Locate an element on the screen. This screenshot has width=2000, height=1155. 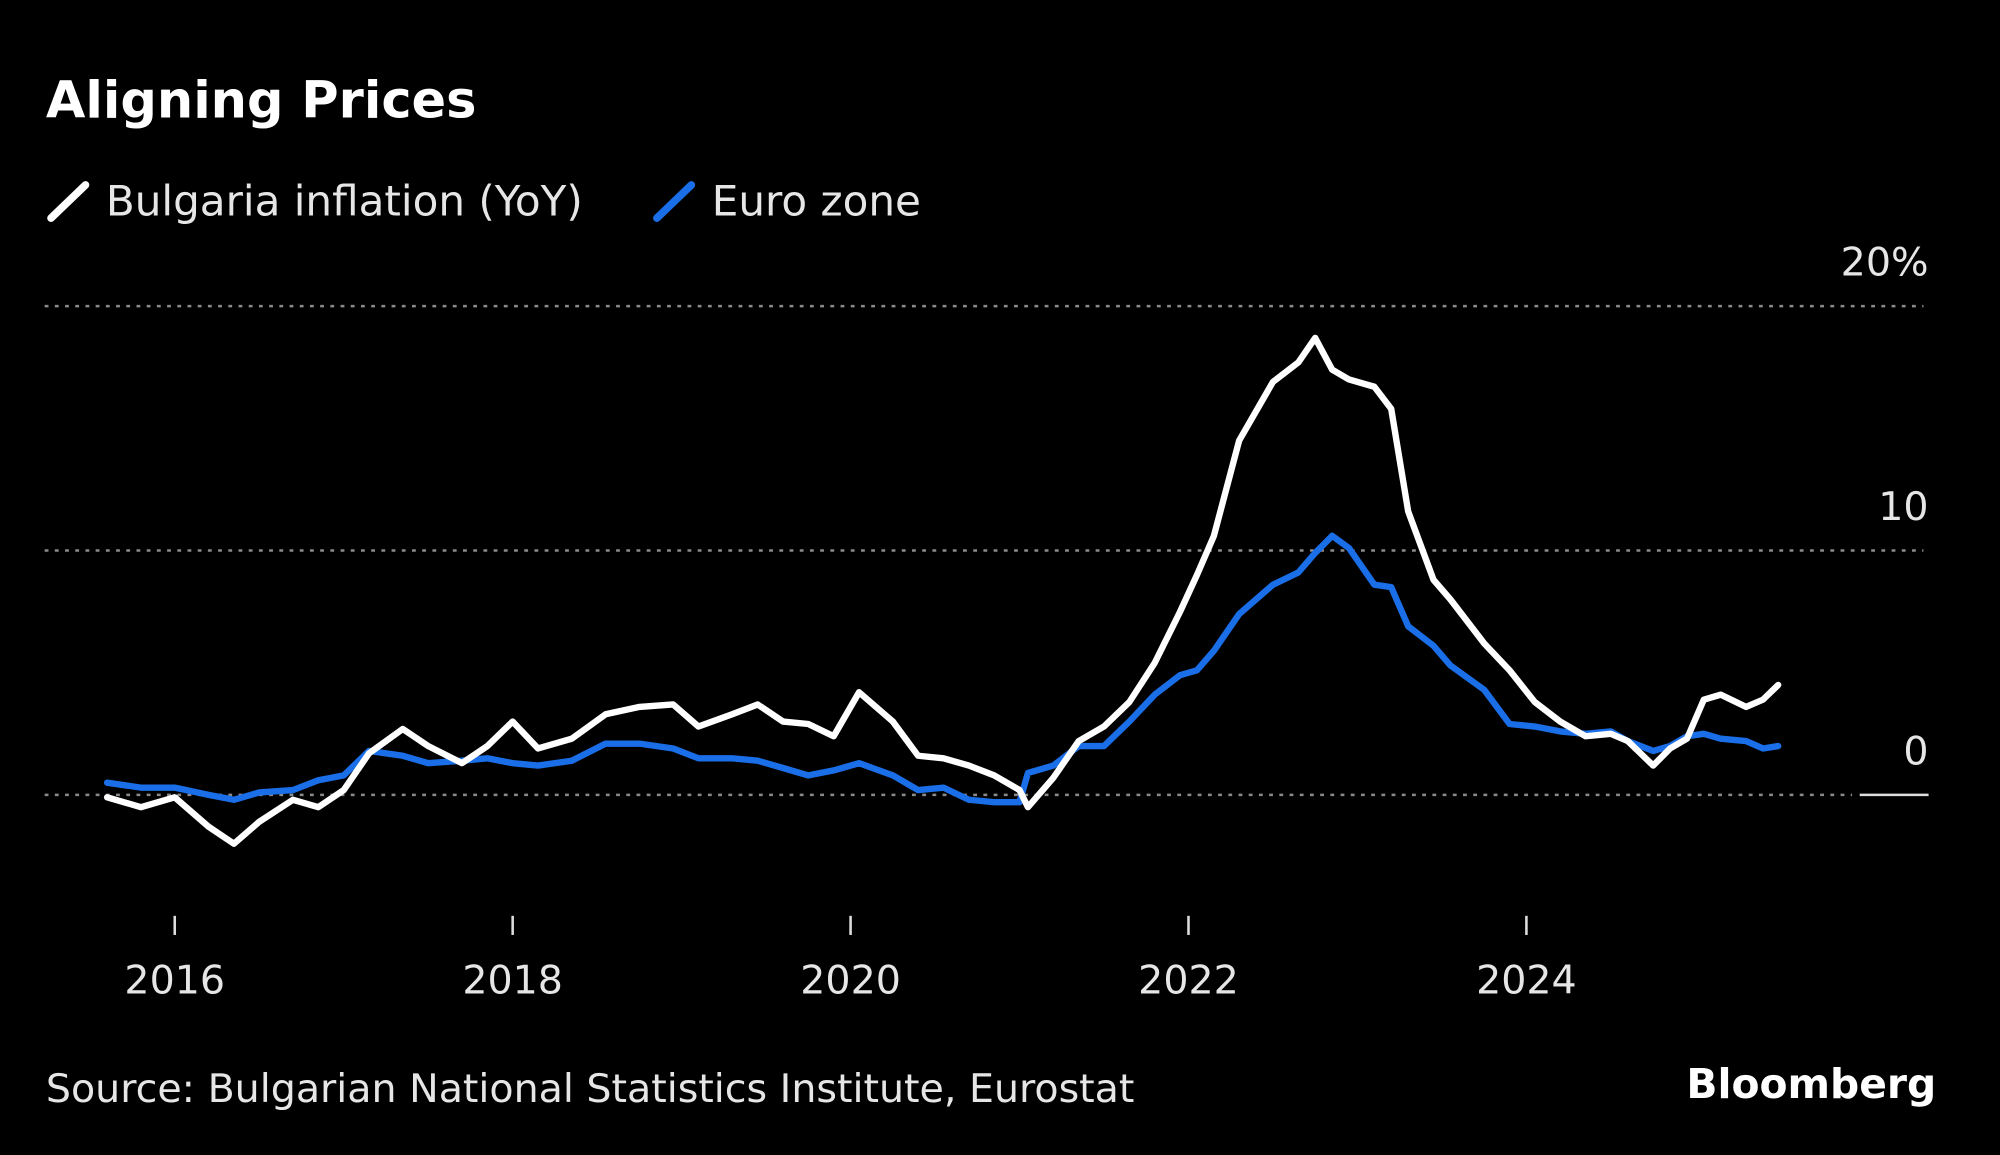
legend-label: Bulgaria inflation (YoY) is located at coordinates (344, 201).